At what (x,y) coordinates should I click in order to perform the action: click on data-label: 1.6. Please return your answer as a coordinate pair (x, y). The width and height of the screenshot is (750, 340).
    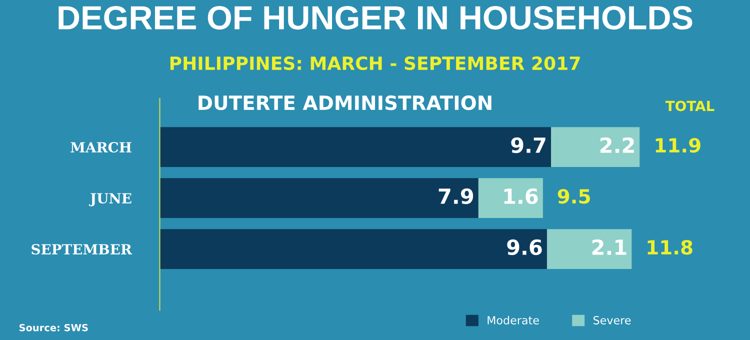
    Looking at the image, I should click on (521, 196).